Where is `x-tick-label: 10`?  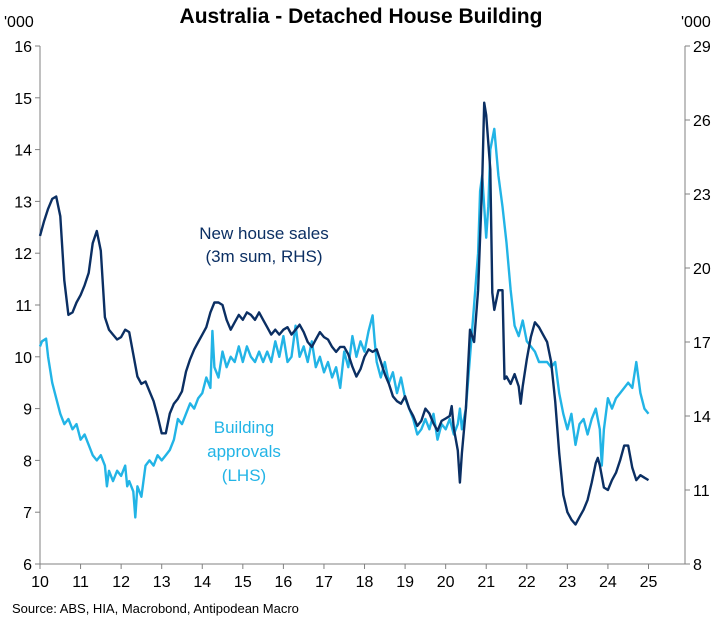 x-tick-label: 10 is located at coordinates (40, 582).